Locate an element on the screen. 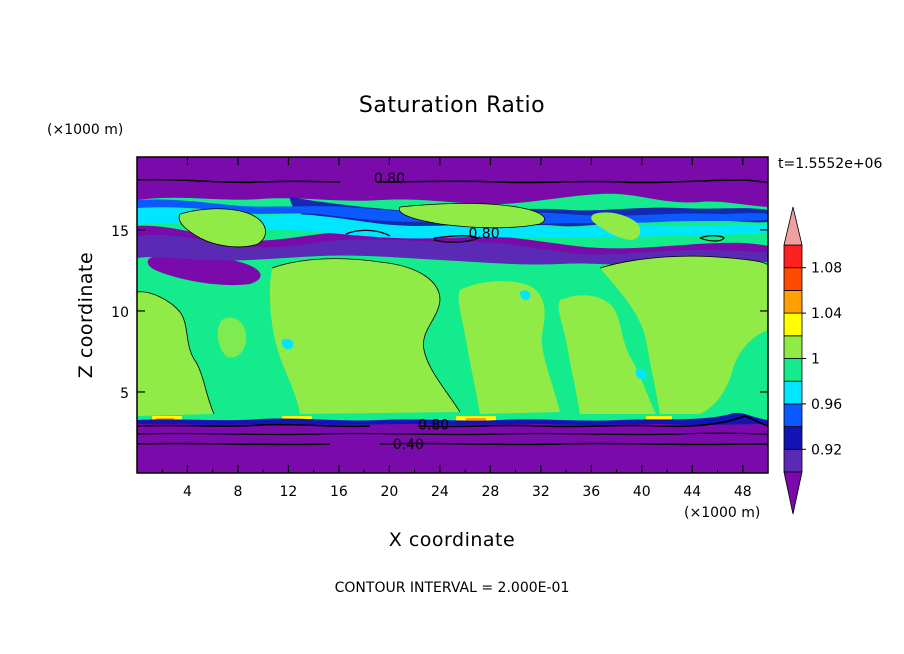 The width and height of the screenshot is (904, 654). x-tick-label: 28 is located at coordinates (490, 492).